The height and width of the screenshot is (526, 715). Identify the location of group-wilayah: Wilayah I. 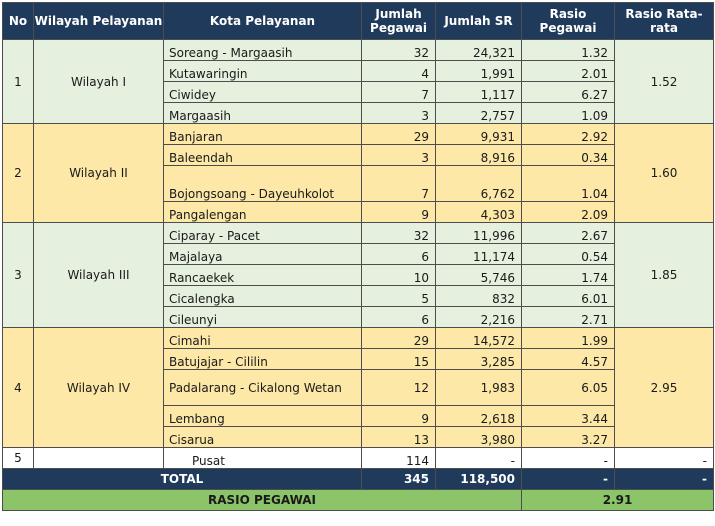
(98, 81).